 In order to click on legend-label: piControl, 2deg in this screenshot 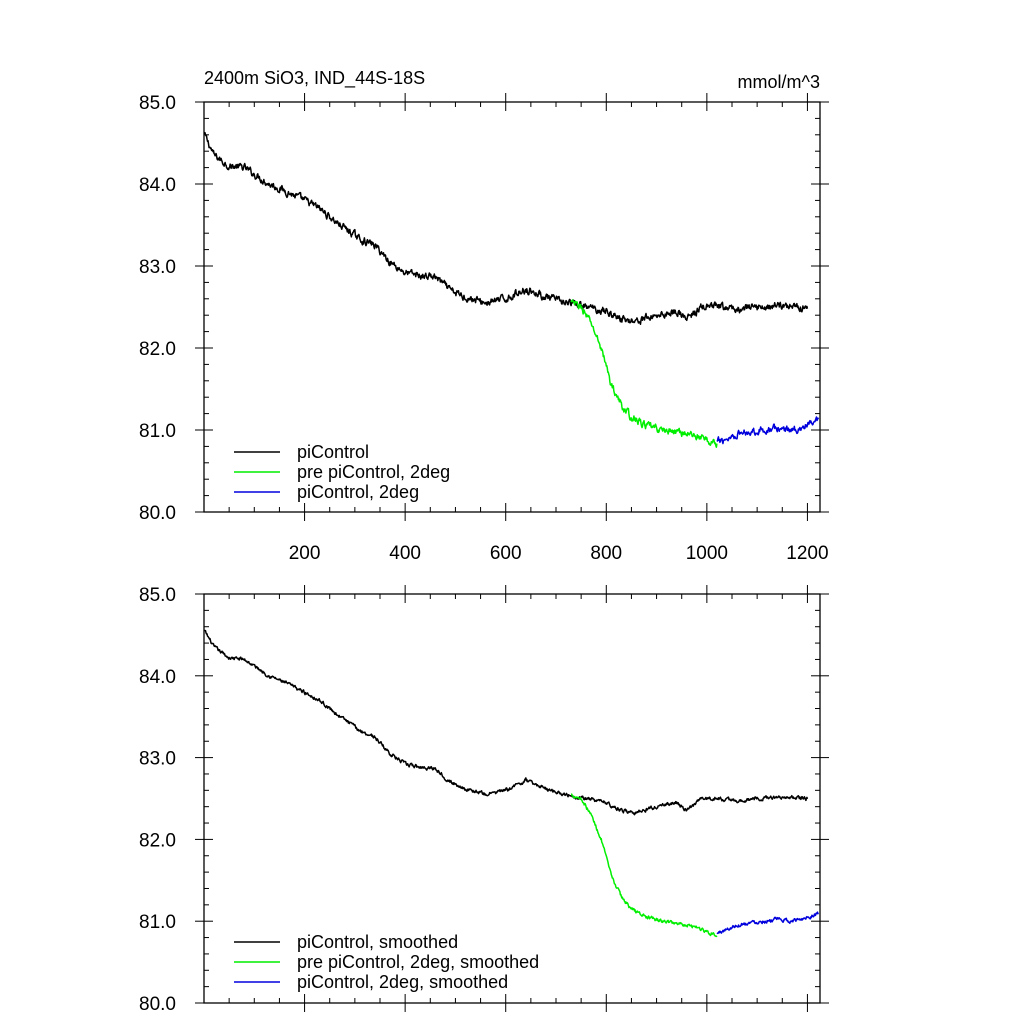, I will do `click(358, 492)`.